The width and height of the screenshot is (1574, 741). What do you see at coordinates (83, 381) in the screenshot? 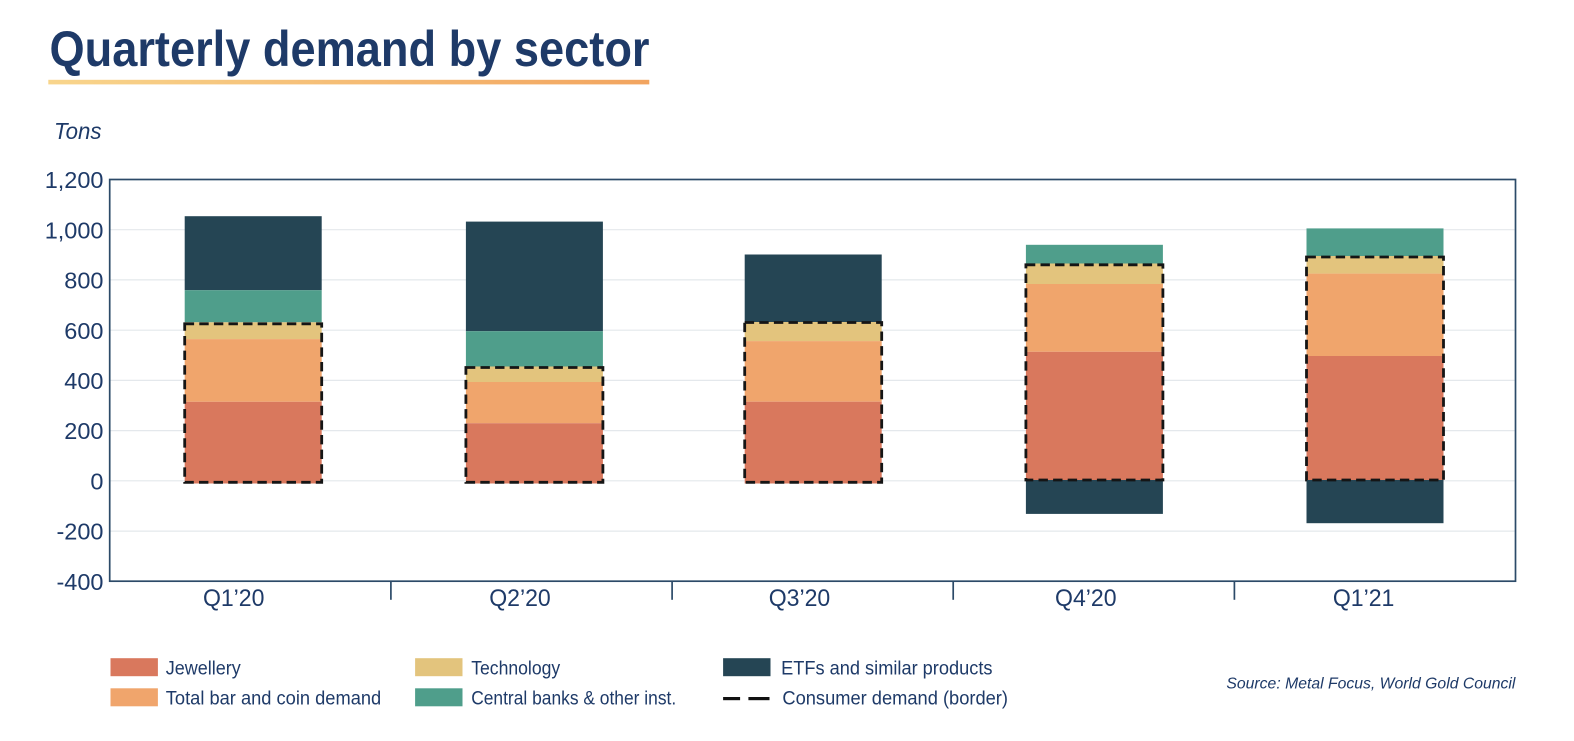
I see `svg-text: 400` at bounding box center [83, 381].